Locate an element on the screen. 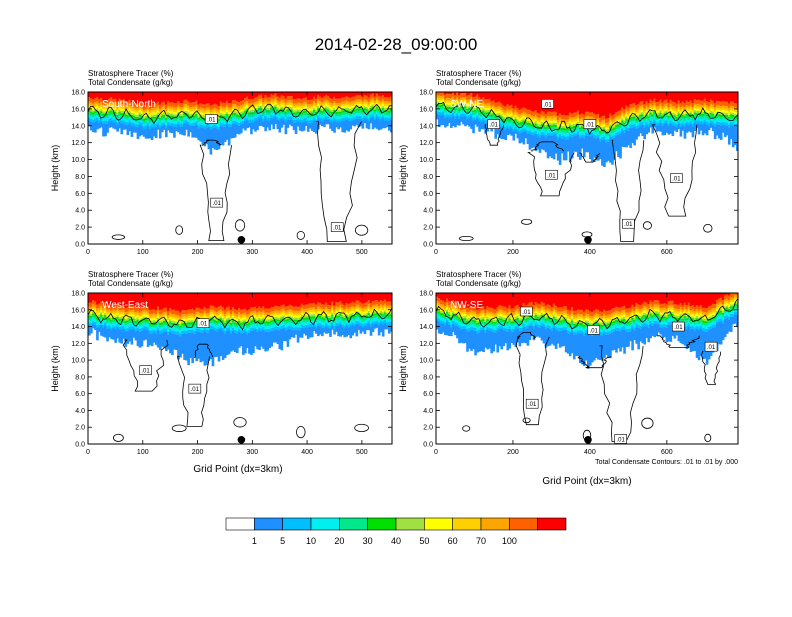 This screenshot has width=792, height=617. figure-title: 2014-02-28_09:00:00 is located at coordinates (396, 44).